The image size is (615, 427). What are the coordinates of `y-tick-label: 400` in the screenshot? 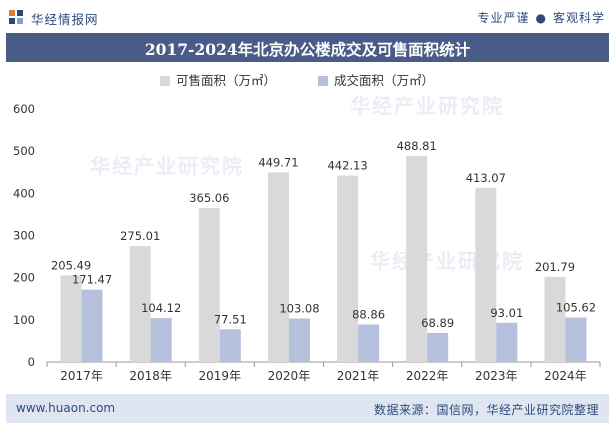 It's located at (24, 193).